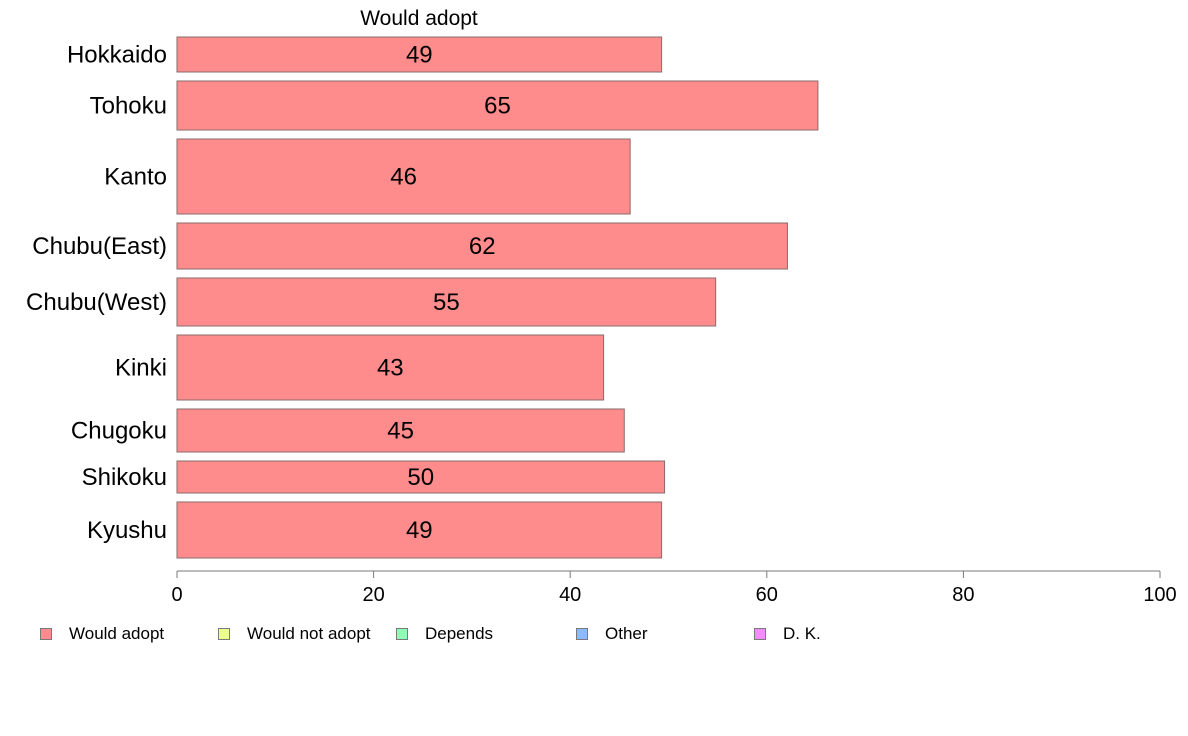 The height and width of the screenshot is (736, 1188). I want to click on bar-value-label: 45, so click(400, 431).